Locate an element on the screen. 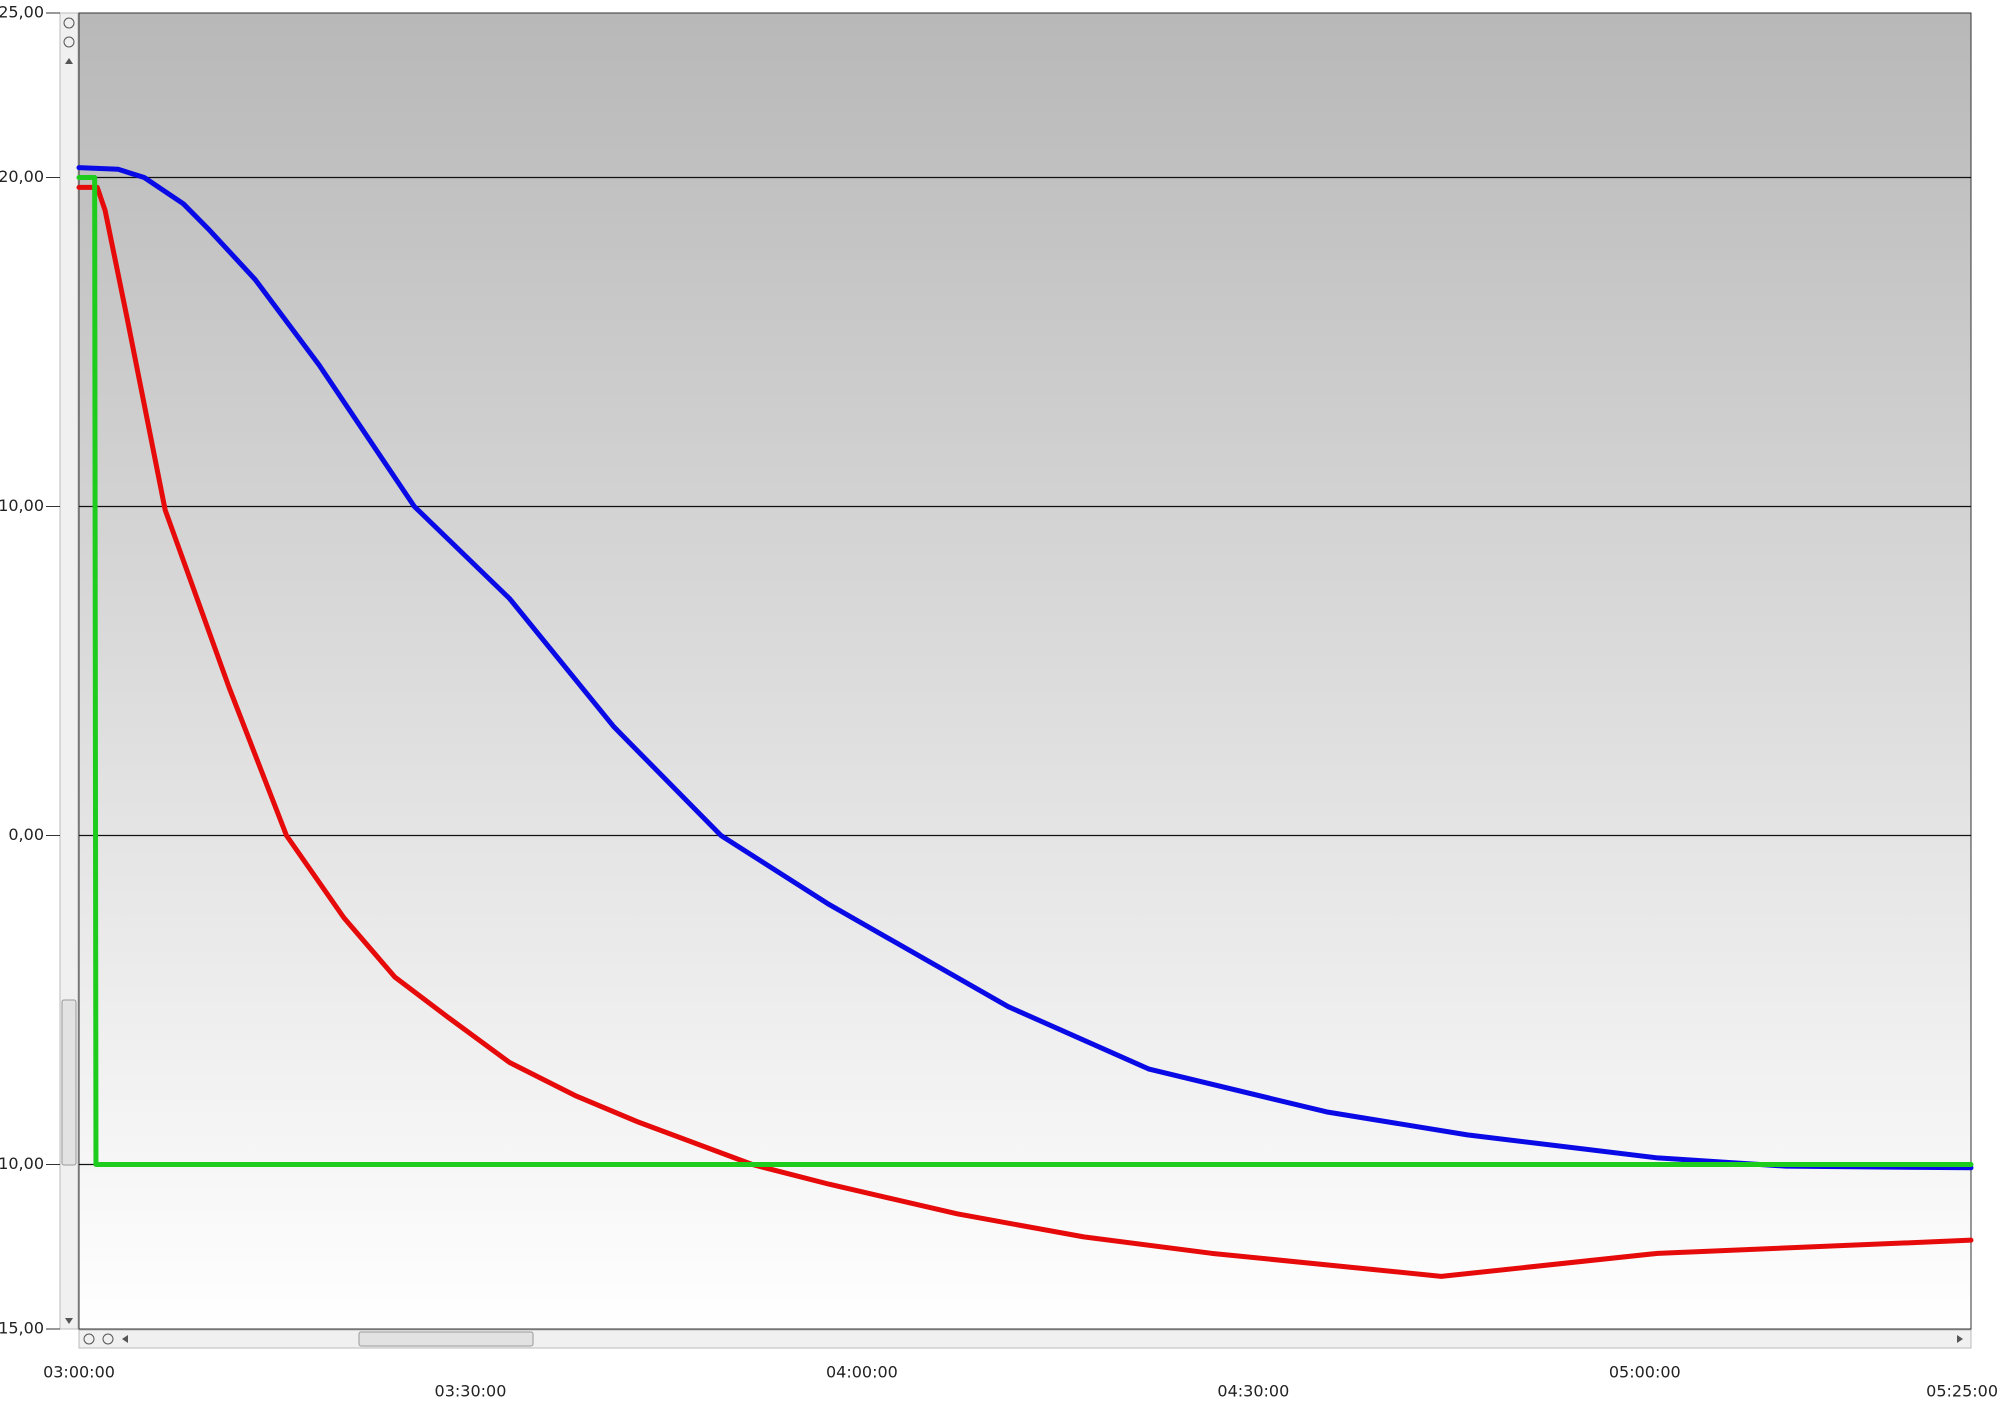 The height and width of the screenshot is (1404, 2000). y-tick-label: 20,00 is located at coordinates (22, 176).